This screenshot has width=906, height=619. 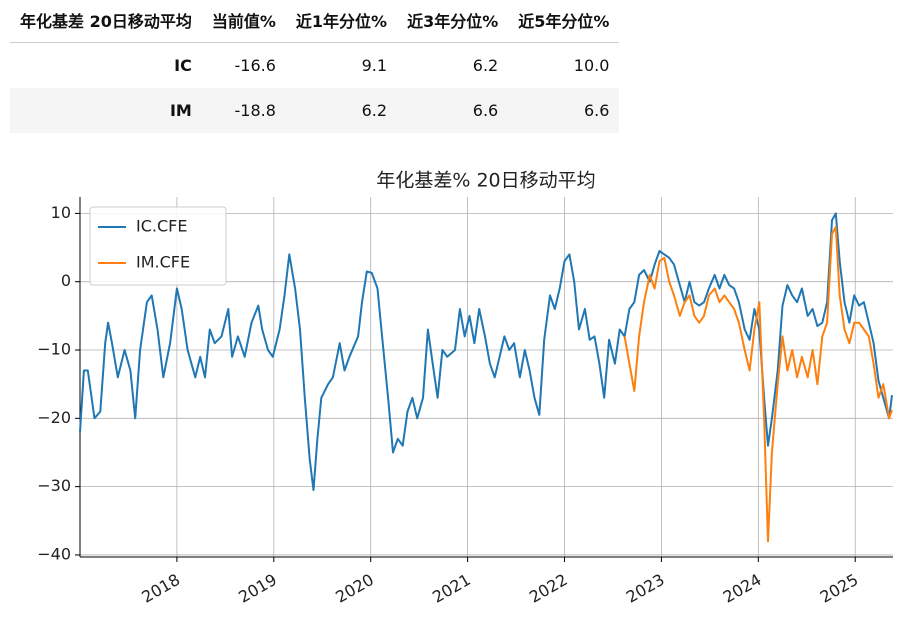 I want to click on header-cell: 近3年分位%, so click(x=453, y=21).